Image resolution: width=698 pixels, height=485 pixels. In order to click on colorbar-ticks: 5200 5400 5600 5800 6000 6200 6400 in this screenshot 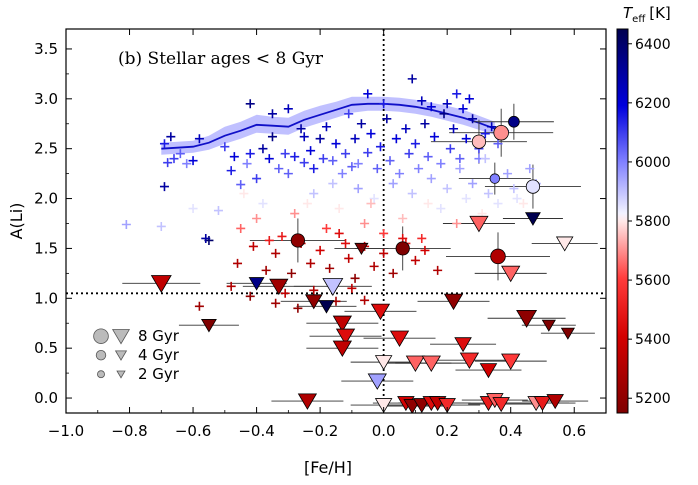, I will do `click(649, 222)`.